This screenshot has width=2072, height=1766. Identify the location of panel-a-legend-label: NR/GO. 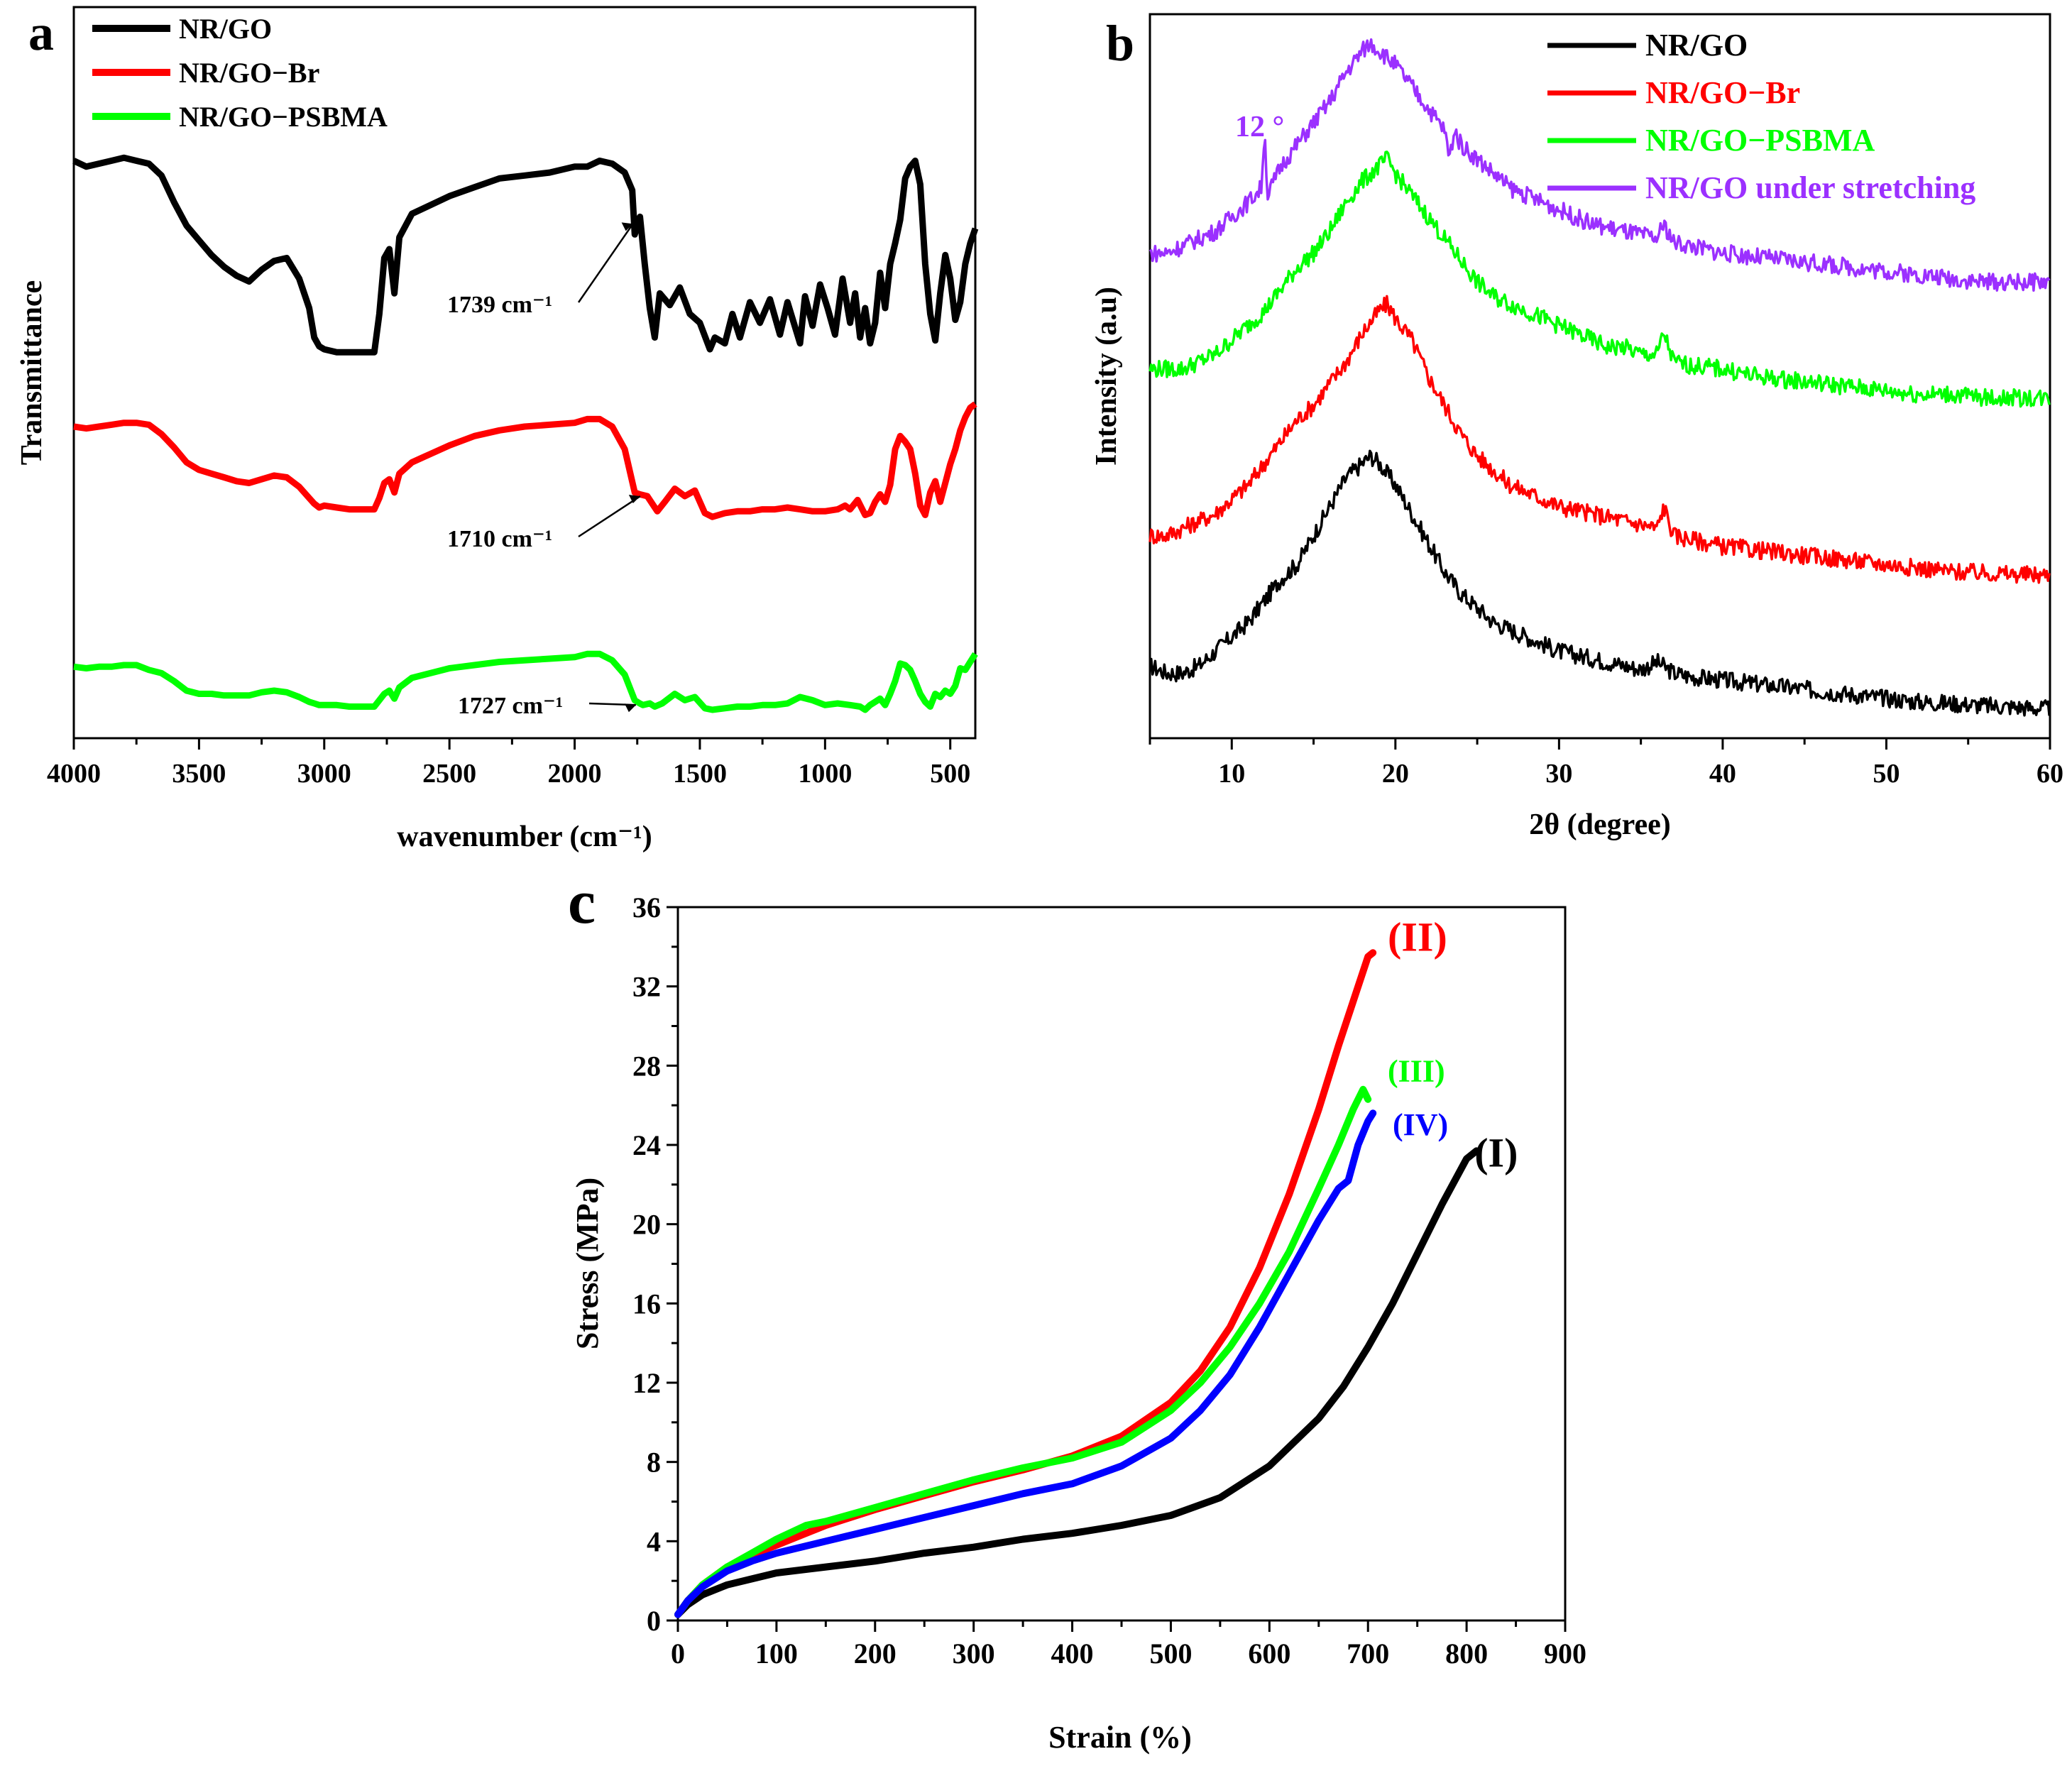
(225, 29).